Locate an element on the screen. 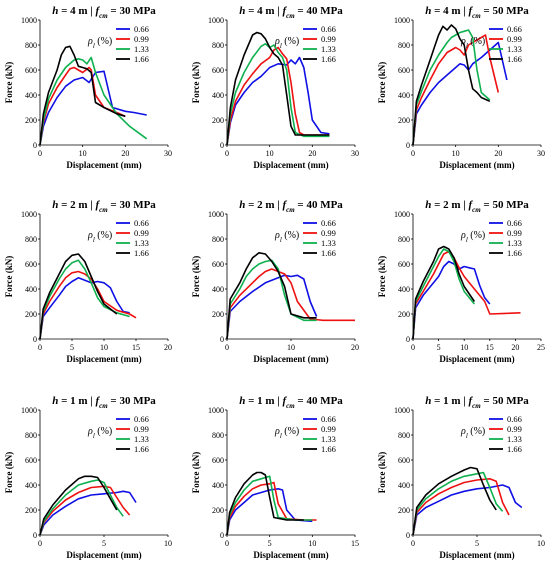  panel-title: h = 4 m | fcm = 50 MPa is located at coordinates (477, 12).